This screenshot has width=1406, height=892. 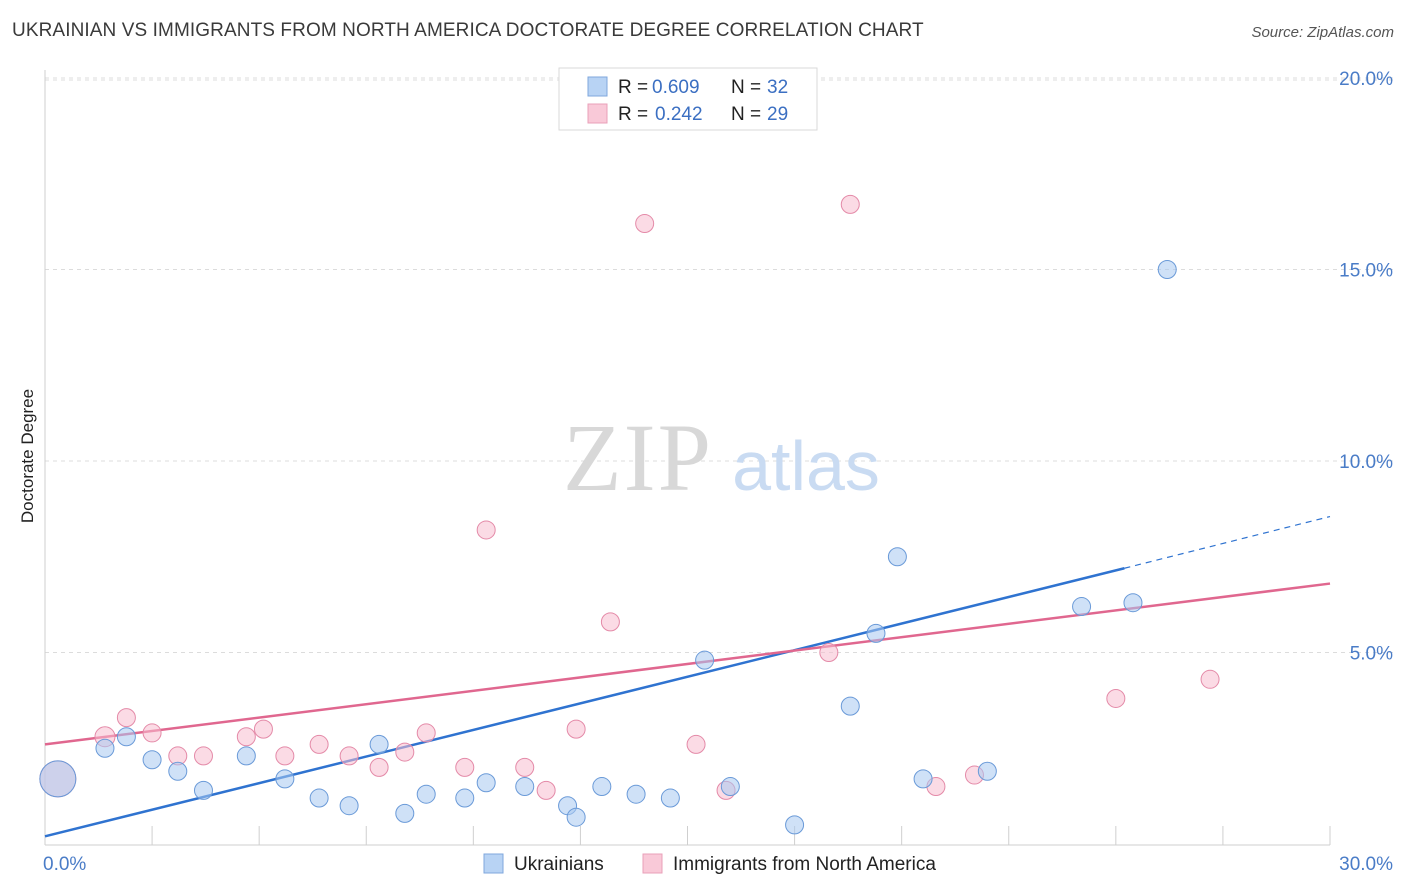 What do you see at coordinates (676, 87) in the screenshot?
I see `legend-r-value-1: 0.609` at bounding box center [676, 87].